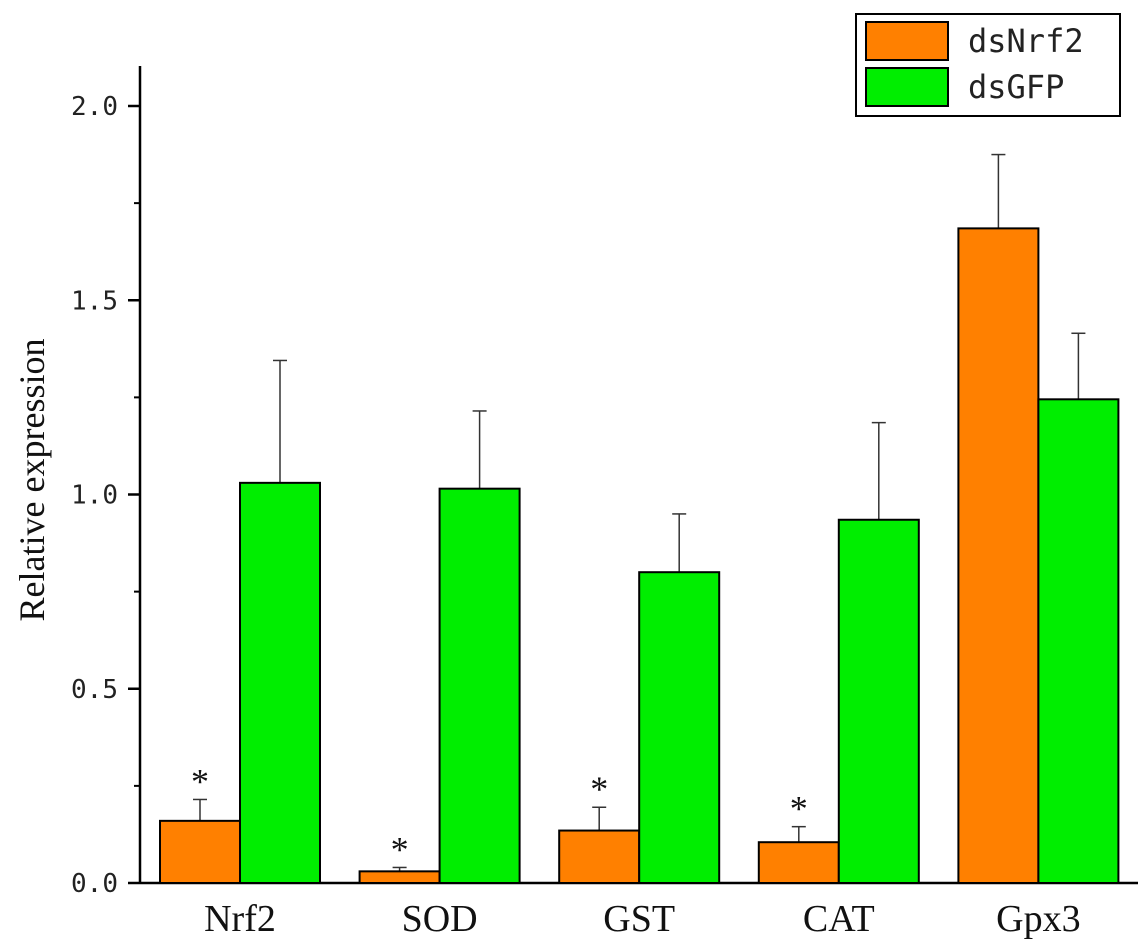 This screenshot has width=1143, height=942. Describe the element at coordinates (998, 555) in the screenshot. I see `bar-dsnrf2-gpx3` at that location.